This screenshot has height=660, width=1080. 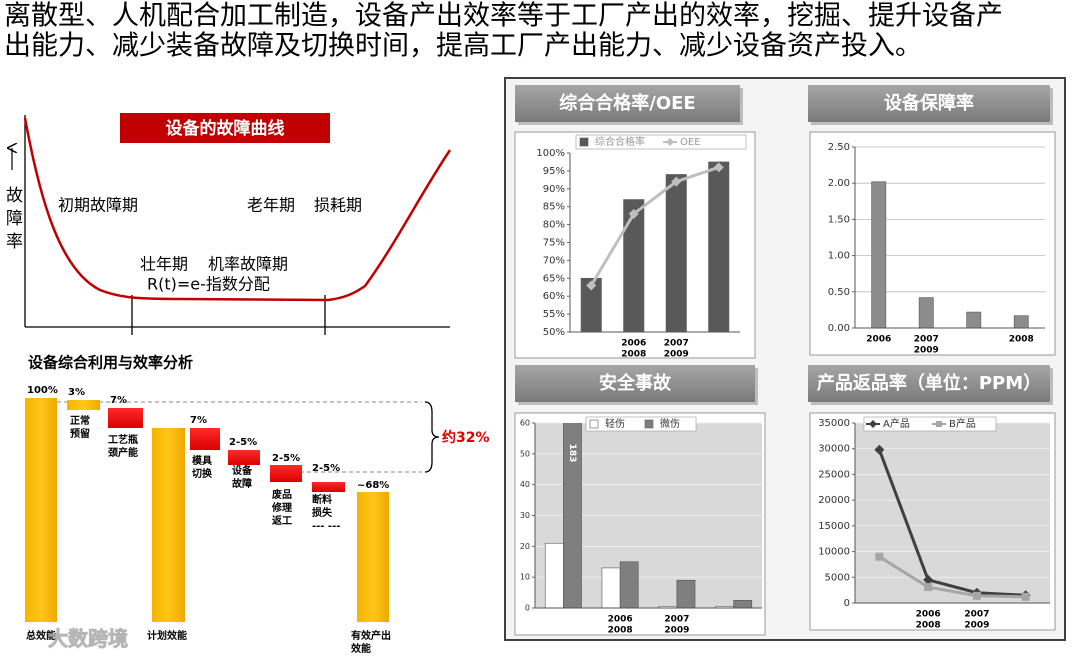 I want to click on step-label: 切换, so click(x=202, y=473).